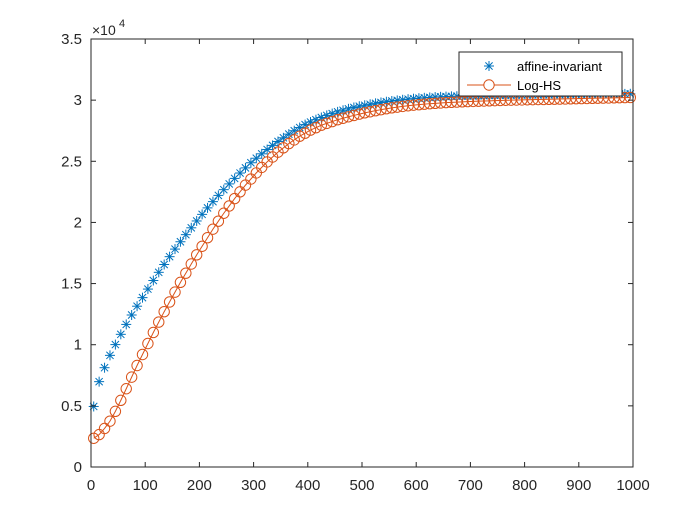  Describe the element at coordinates (578, 485) in the screenshot. I see `x-tick-label: 900` at that location.